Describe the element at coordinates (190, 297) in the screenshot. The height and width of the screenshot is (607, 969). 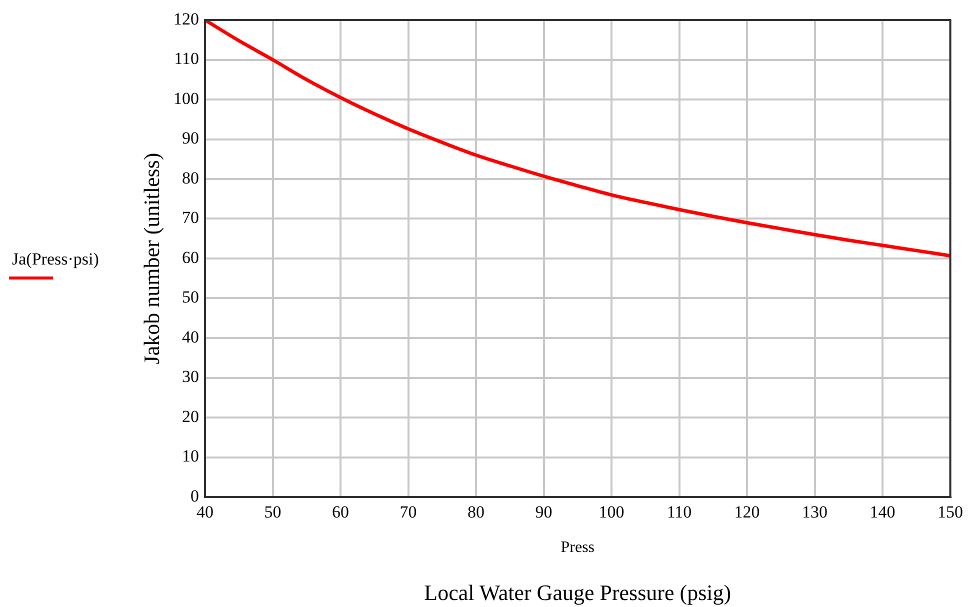
I see `y-tick-label: 50` at that location.